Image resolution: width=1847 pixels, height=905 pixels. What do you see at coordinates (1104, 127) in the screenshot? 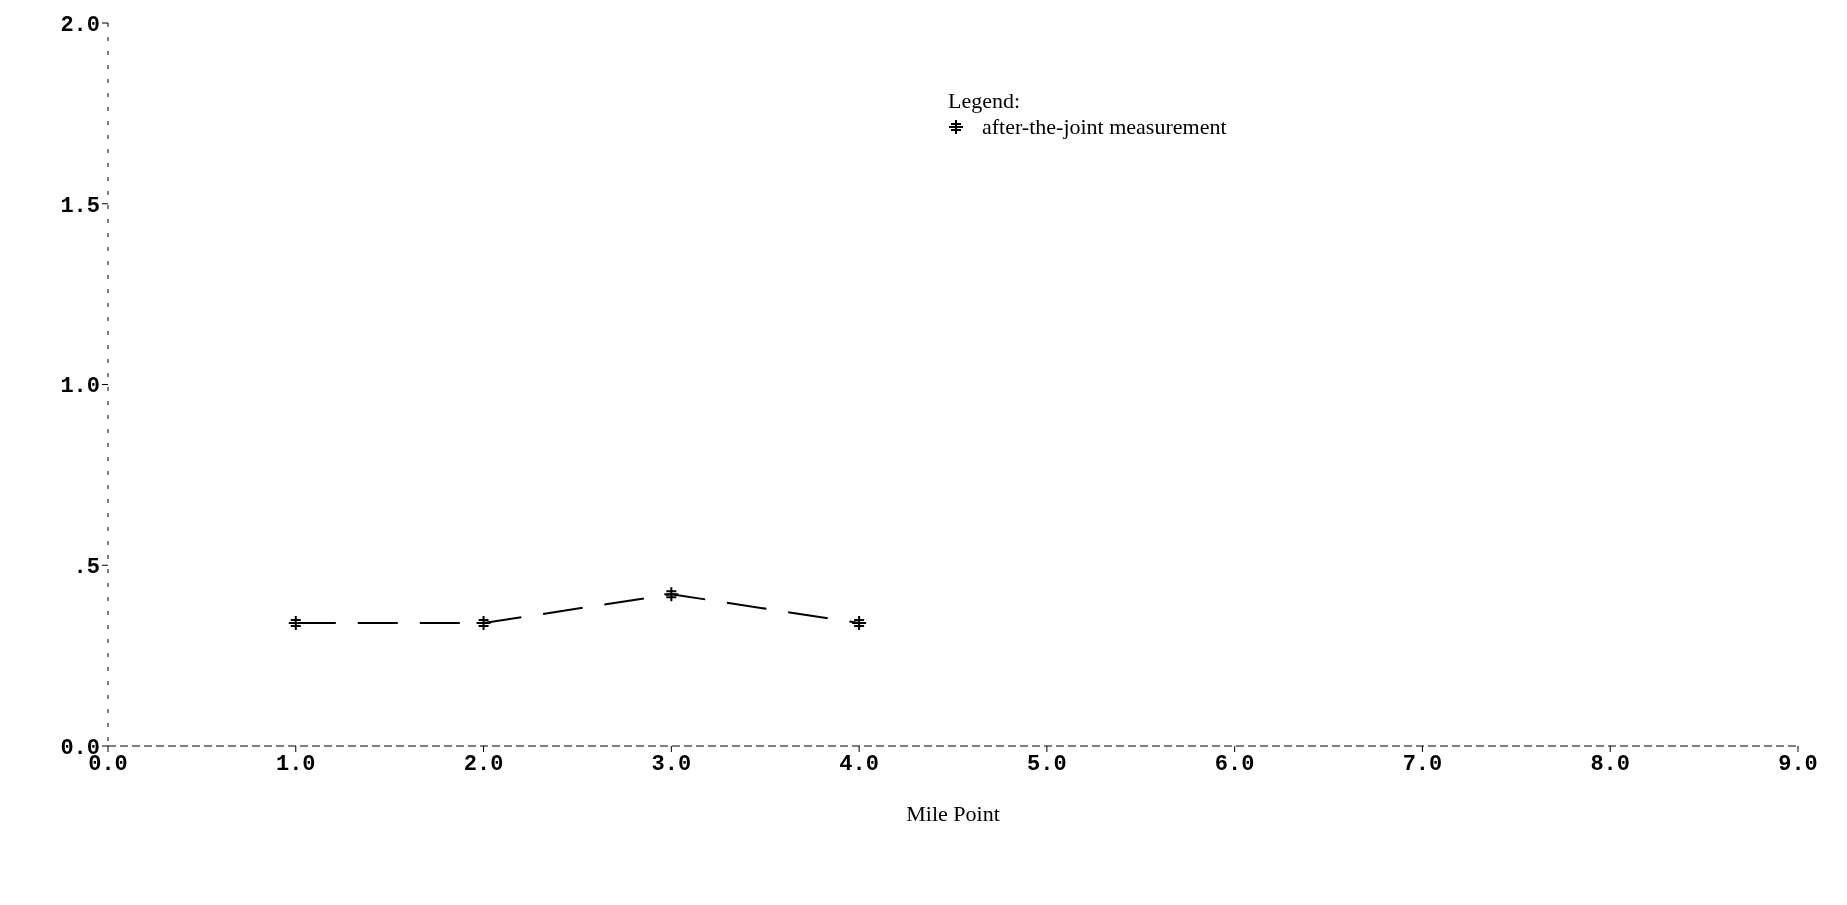
I see `legend-label: after-the-joint measurement` at bounding box center [1104, 127].